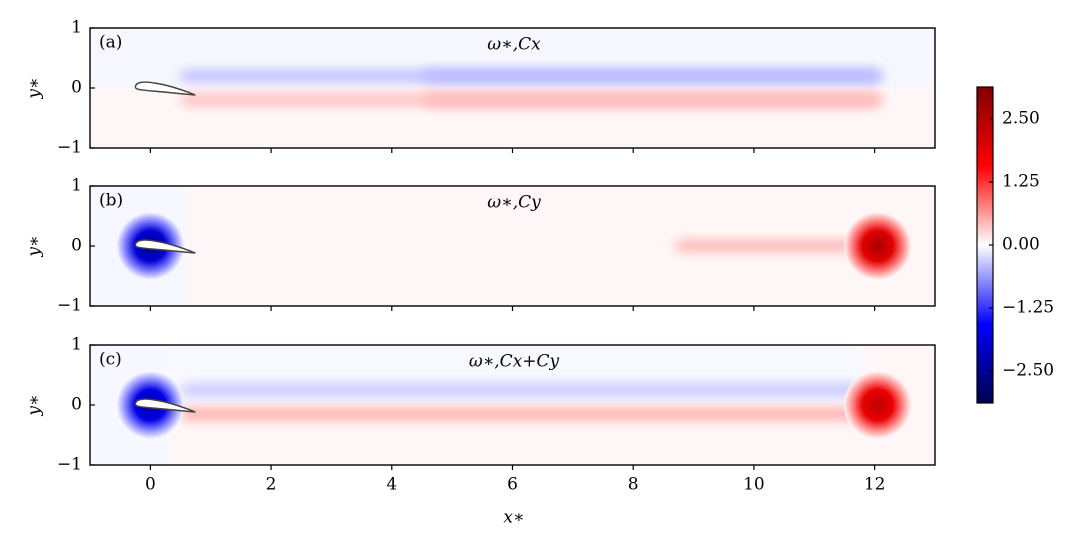 Image resolution: width=1083 pixels, height=550 pixels. Describe the element at coordinates (514, 45) in the screenshot. I see `panel-title: ω∗,Cx` at that location.